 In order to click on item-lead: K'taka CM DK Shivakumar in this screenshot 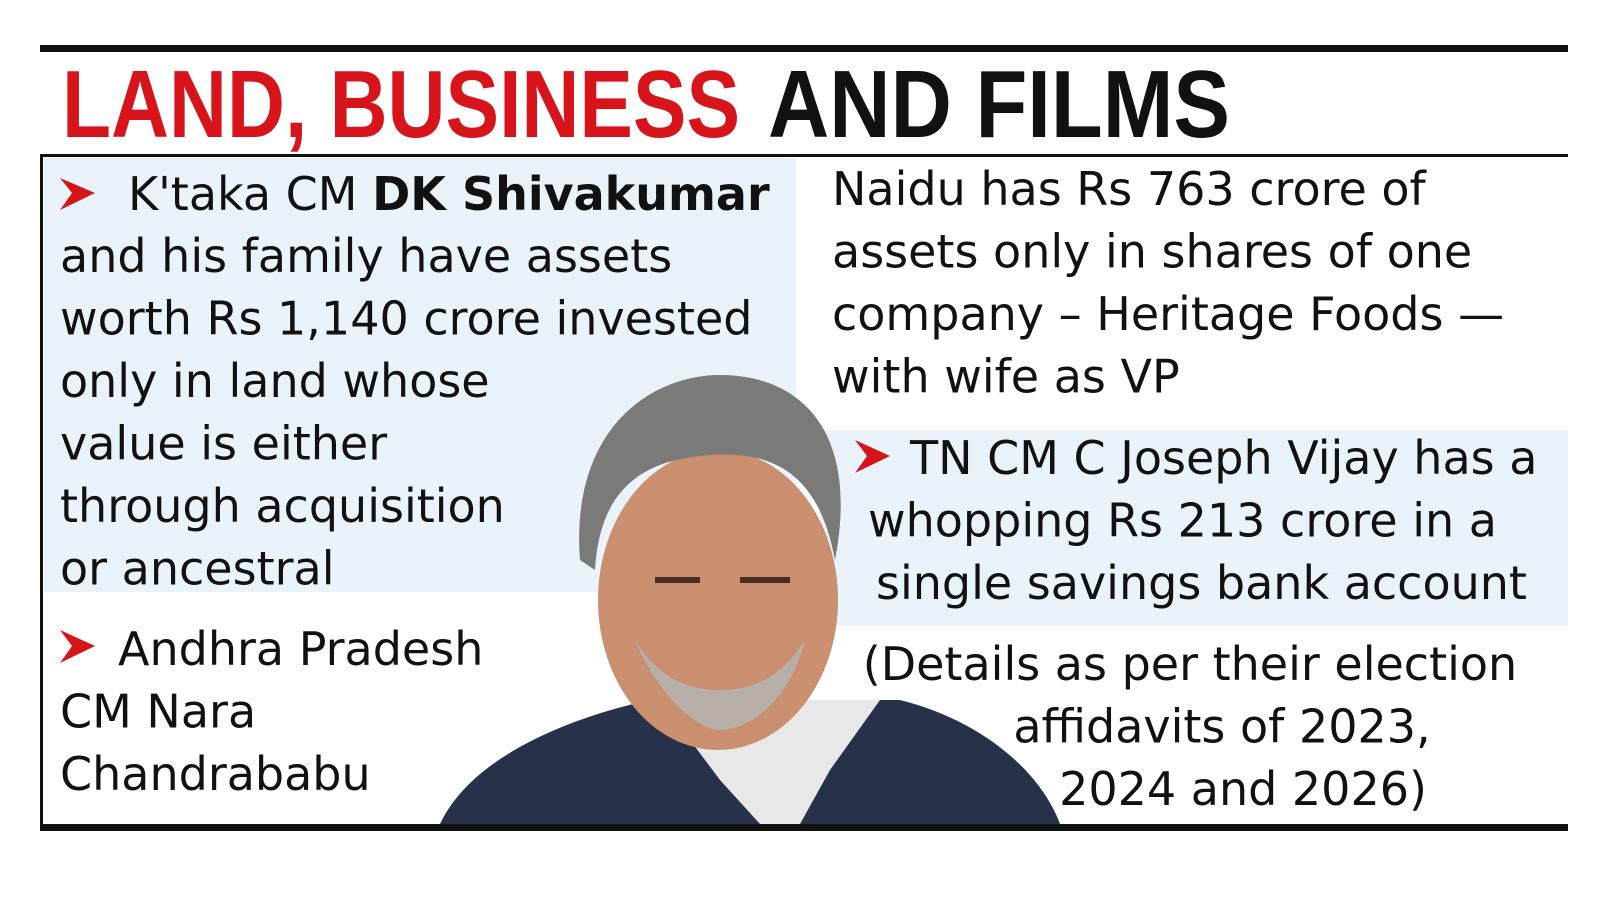, I will do `click(449, 194)`.